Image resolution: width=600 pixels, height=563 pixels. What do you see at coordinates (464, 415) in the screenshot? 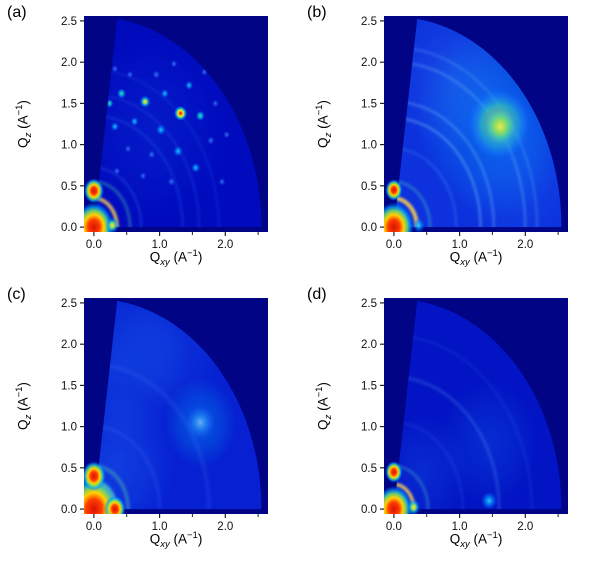
I see `heatmap-plot-d: 0.0 1.0 2.0 0.0 0.5 1.0 1.5 2.0 2.5` at bounding box center [464, 415].